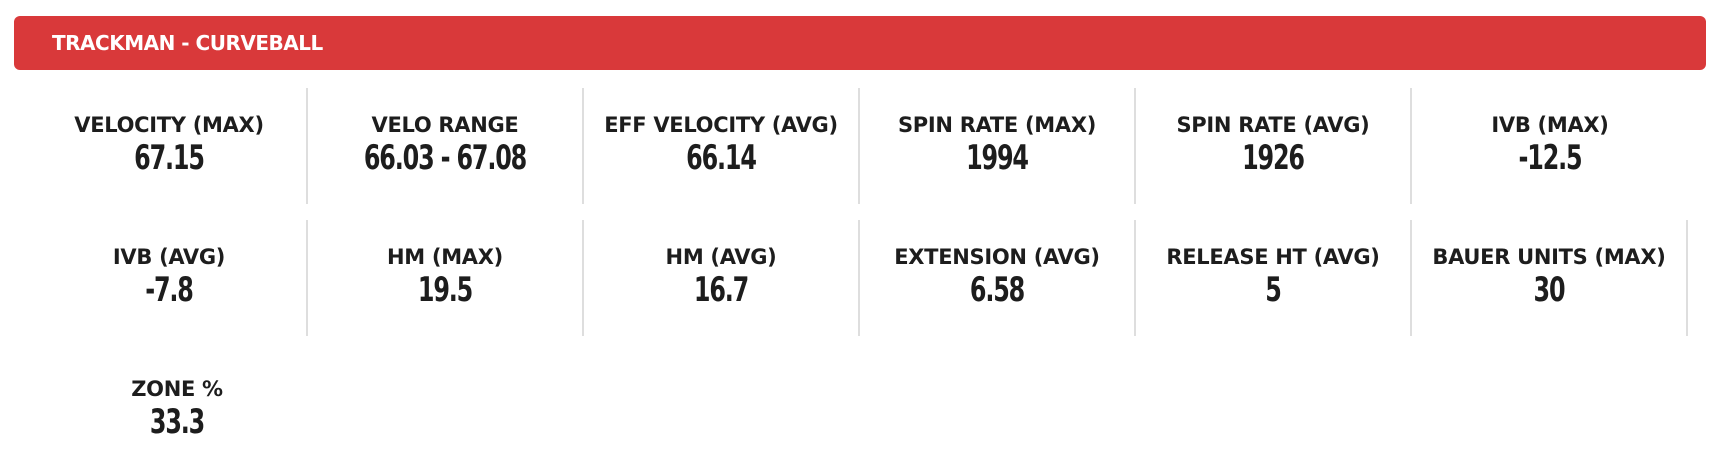  I want to click on stat-value: -7.8, so click(169, 290).